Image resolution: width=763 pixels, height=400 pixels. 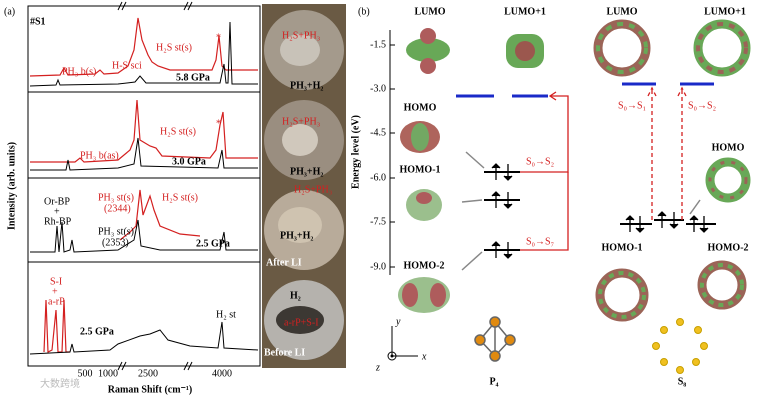 I want to click on x-tick-label: 2500, so click(x=148, y=373).